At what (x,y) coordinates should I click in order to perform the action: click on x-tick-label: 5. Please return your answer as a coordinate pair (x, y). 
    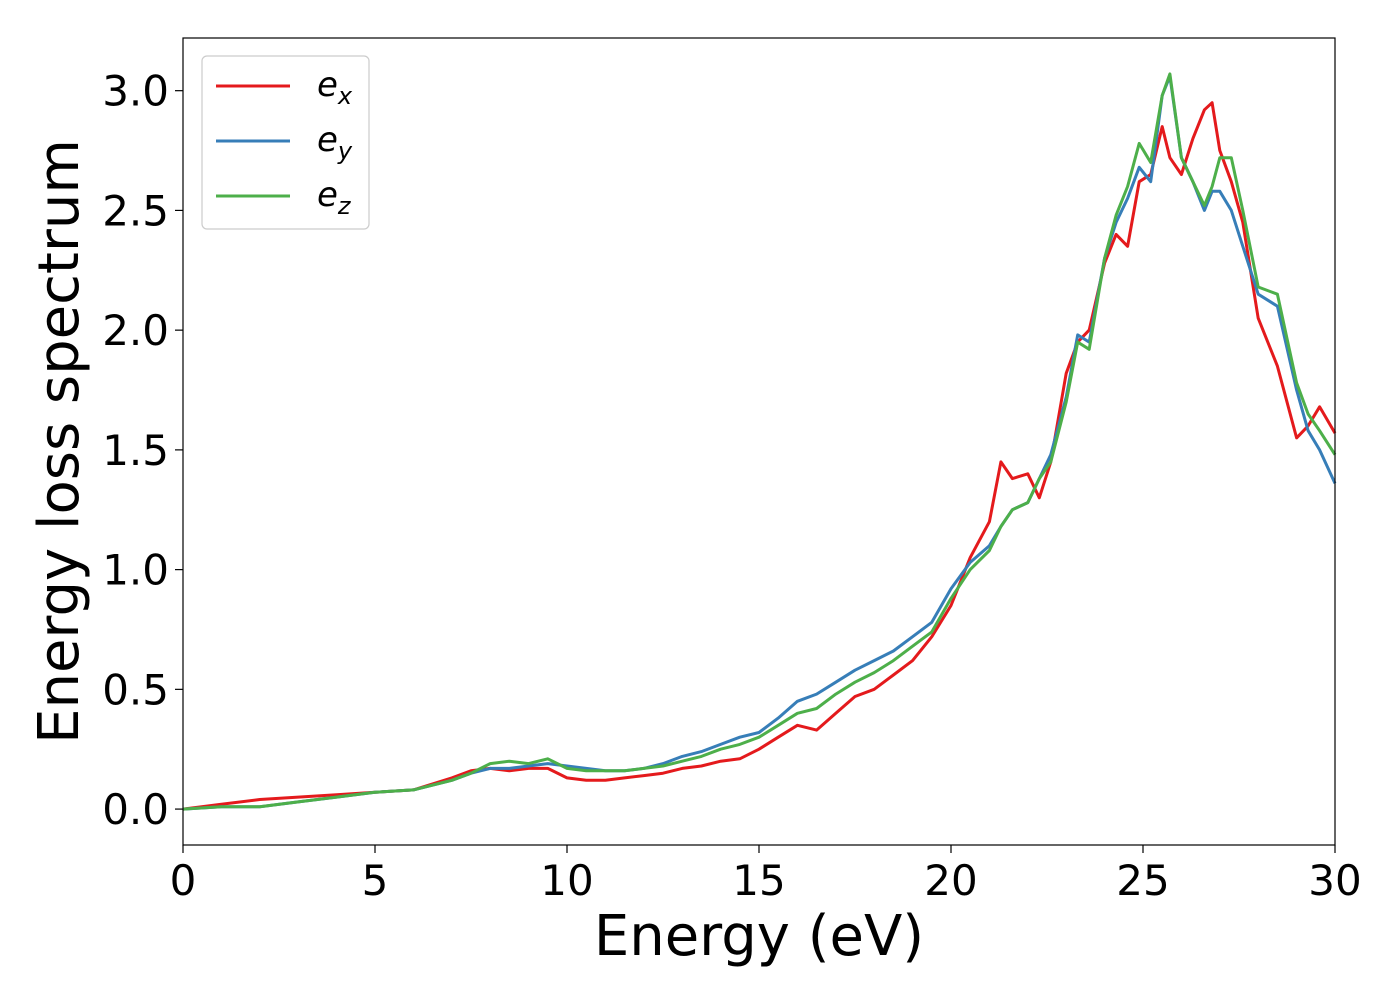
    Looking at the image, I should click on (375, 880).